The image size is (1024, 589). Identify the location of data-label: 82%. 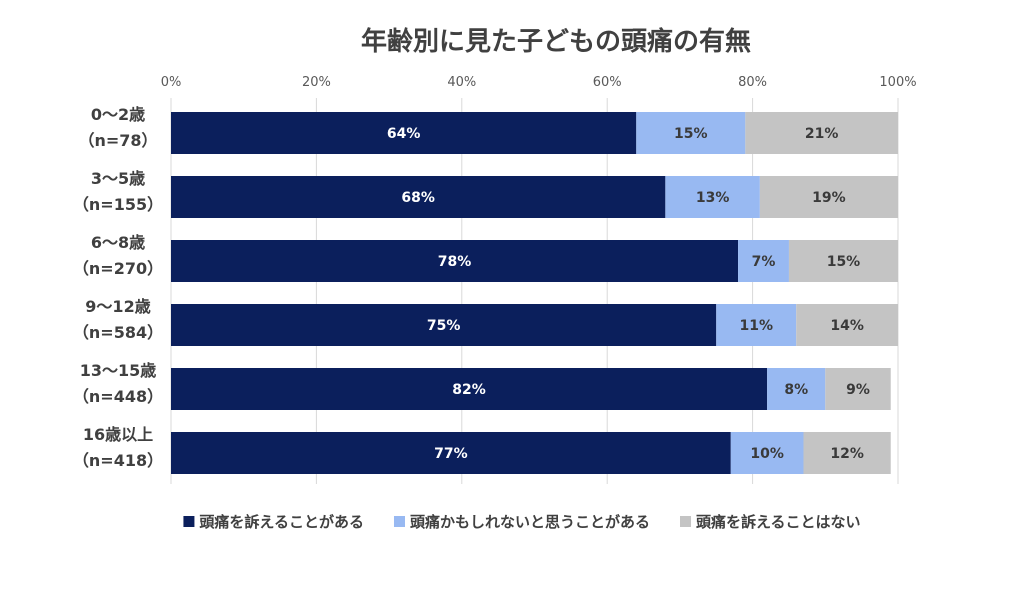
(469, 390).